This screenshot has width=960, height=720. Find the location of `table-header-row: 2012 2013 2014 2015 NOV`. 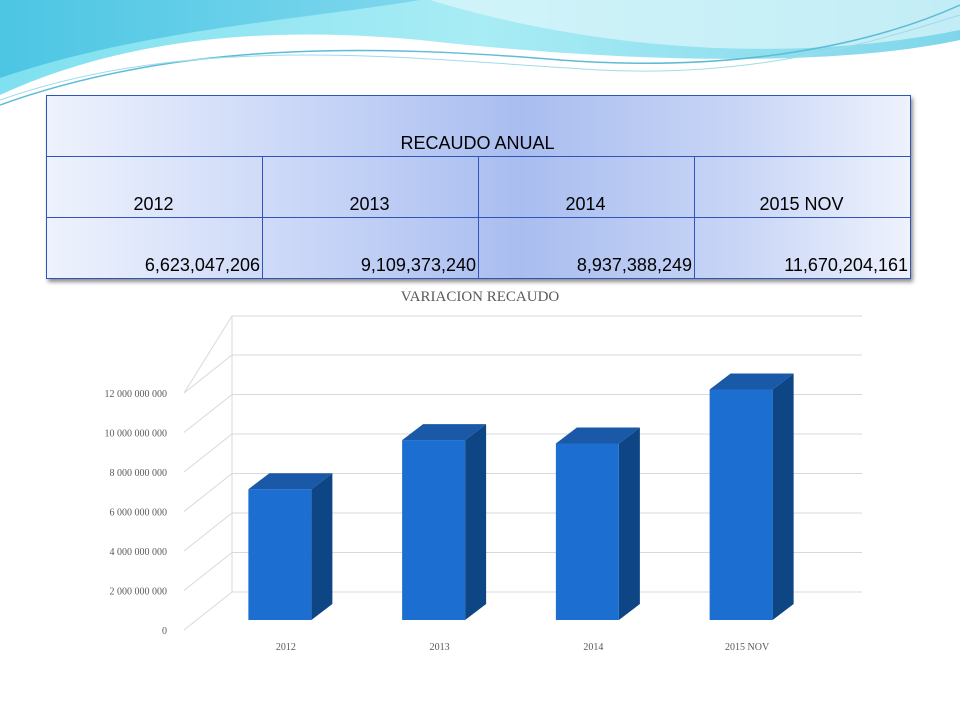

table-header-row: 2012 2013 2014 2015 NOV is located at coordinates (478, 187).